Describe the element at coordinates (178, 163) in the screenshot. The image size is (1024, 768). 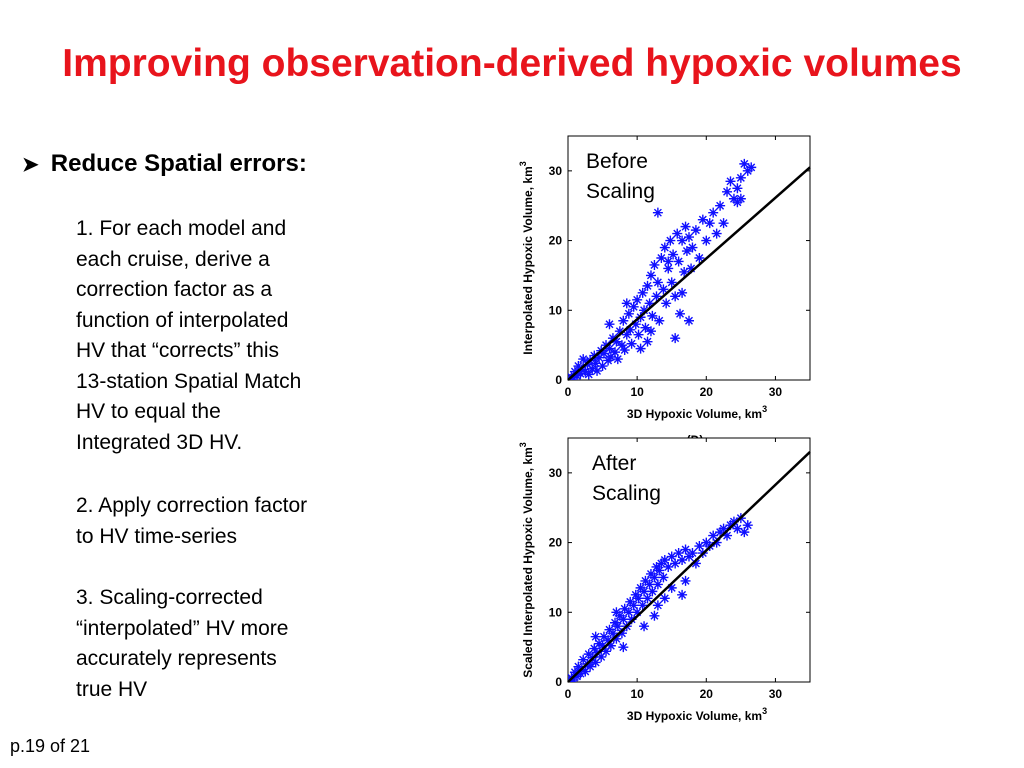
I see `bullet-heading-text: Reduce Spatial errors:` at that location.